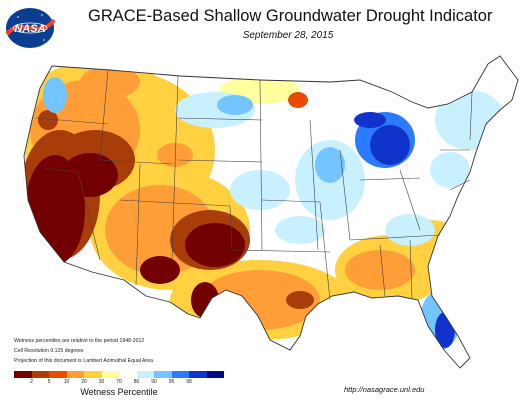  What do you see at coordinates (119, 392) in the screenshot?
I see `legend-title: Wetness Percentile` at bounding box center [119, 392].